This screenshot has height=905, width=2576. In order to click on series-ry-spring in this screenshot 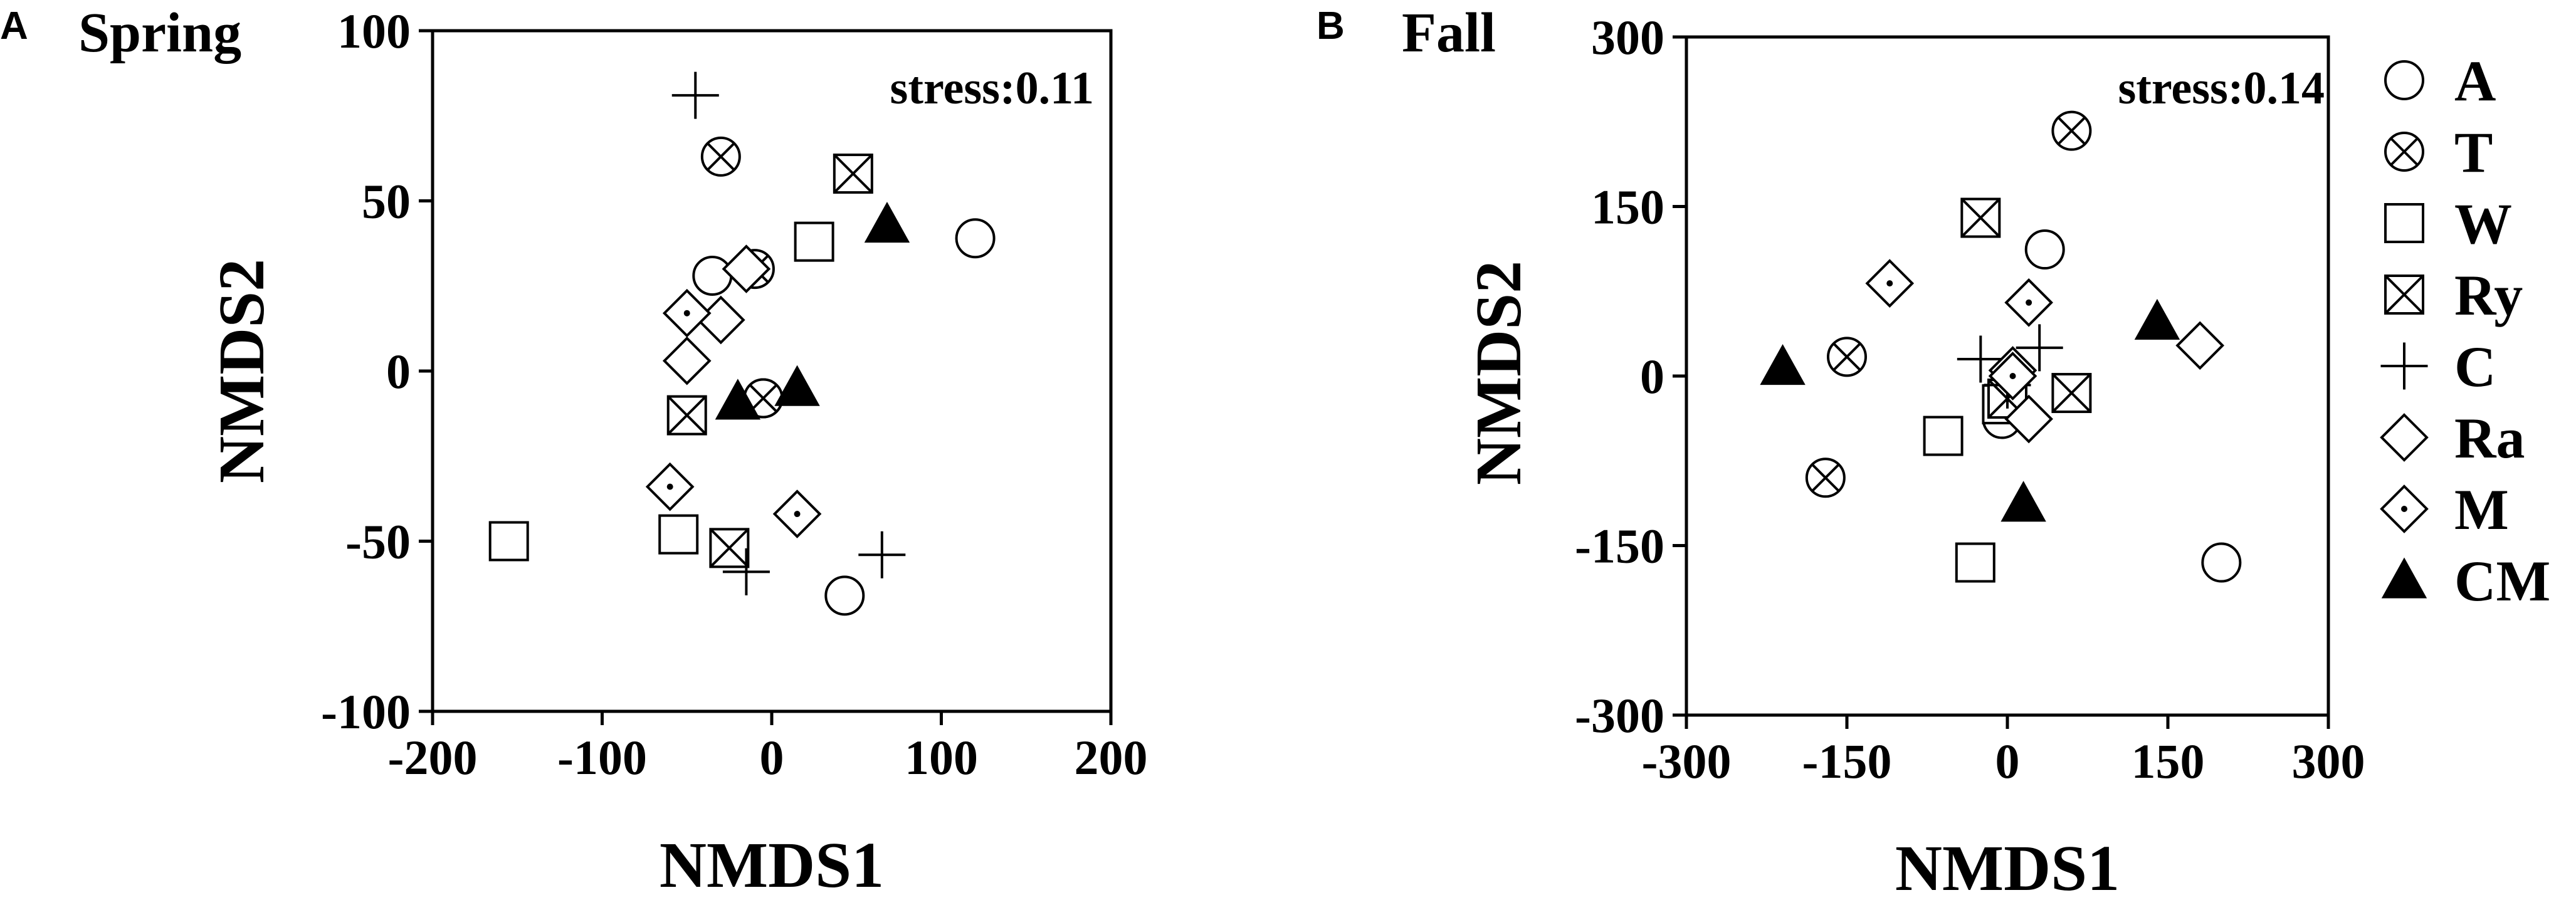, I will do `click(769, 361)`.